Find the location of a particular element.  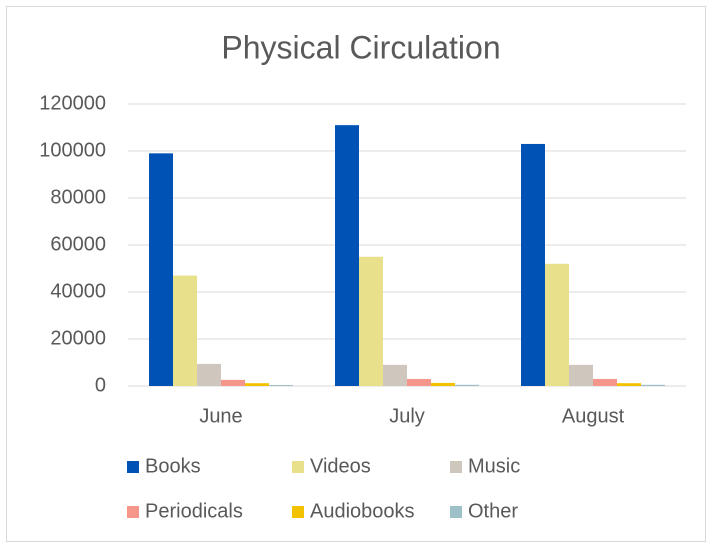

legend-label: Audiobooks is located at coordinates (362, 511).